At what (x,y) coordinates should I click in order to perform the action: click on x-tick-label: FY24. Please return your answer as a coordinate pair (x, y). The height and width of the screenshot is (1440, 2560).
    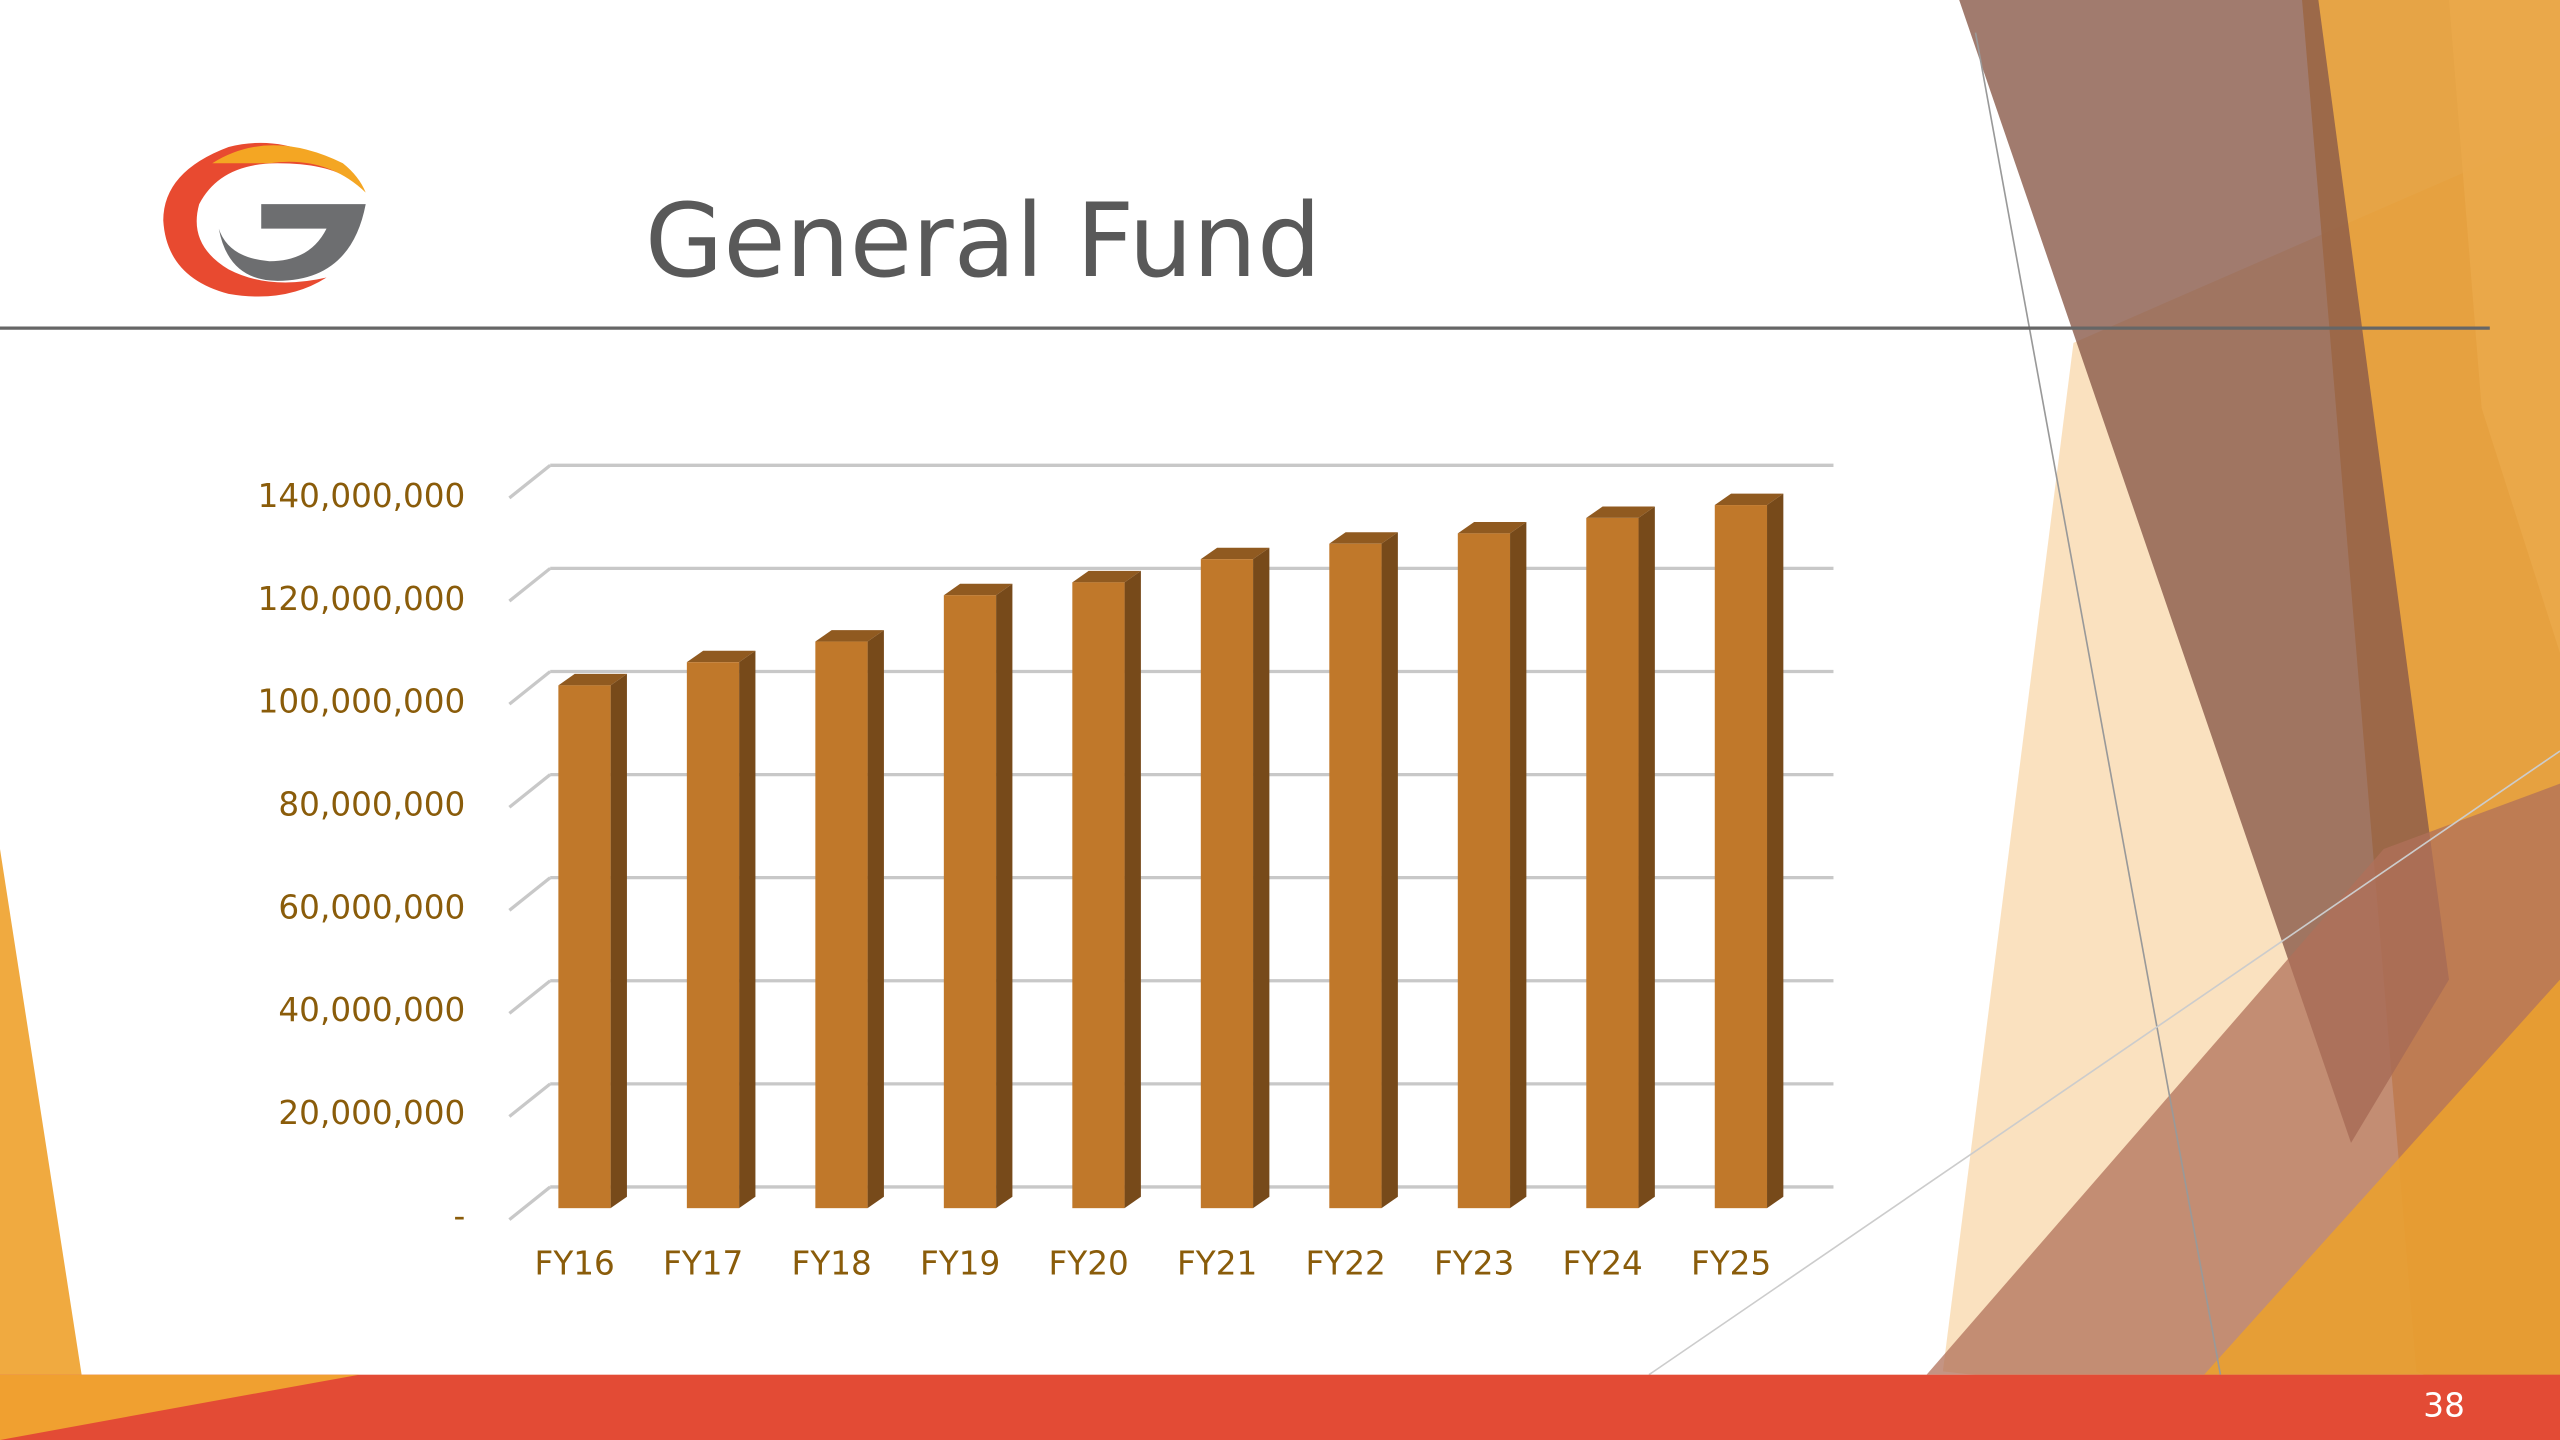
    Looking at the image, I should click on (1602, 1263).